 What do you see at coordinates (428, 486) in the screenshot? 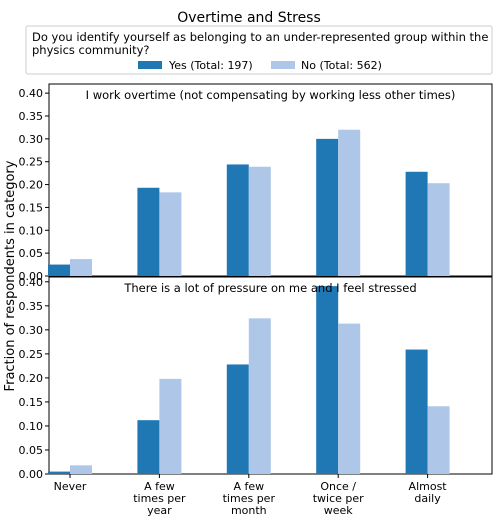
I see `x-tick-label: Almost` at bounding box center [428, 486].